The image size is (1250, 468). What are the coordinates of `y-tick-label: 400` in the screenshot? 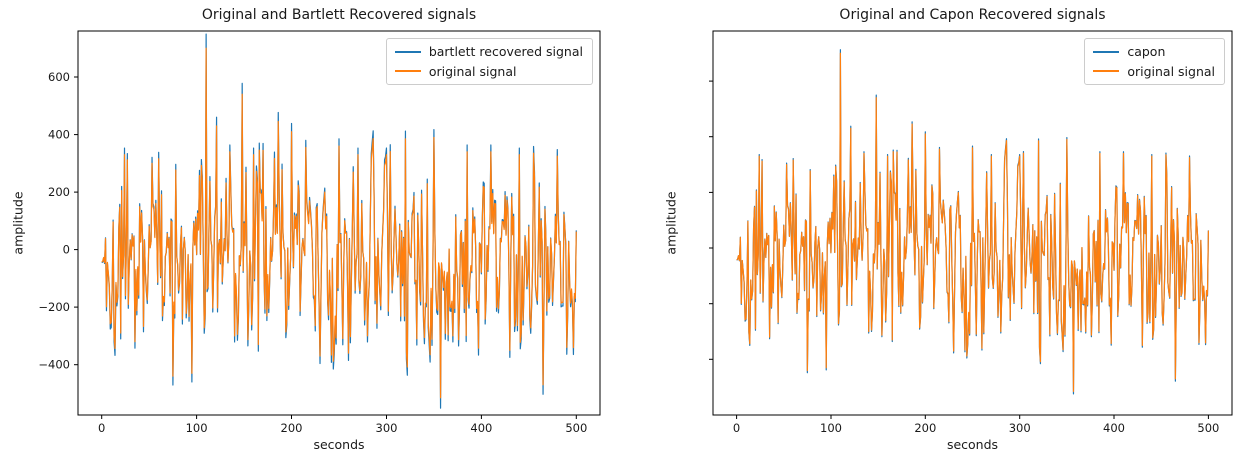 It's located at (59, 135).